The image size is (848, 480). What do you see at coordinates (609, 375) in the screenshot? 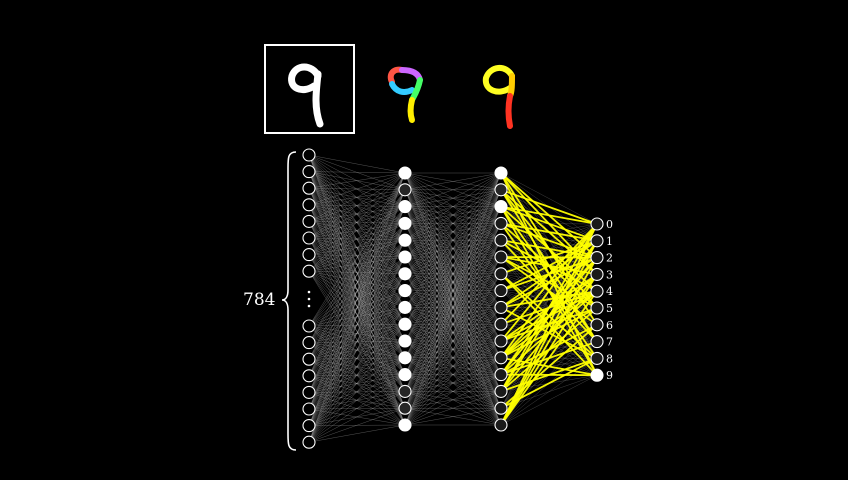
I see `output-label: 9` at bounding box center [609, 375].